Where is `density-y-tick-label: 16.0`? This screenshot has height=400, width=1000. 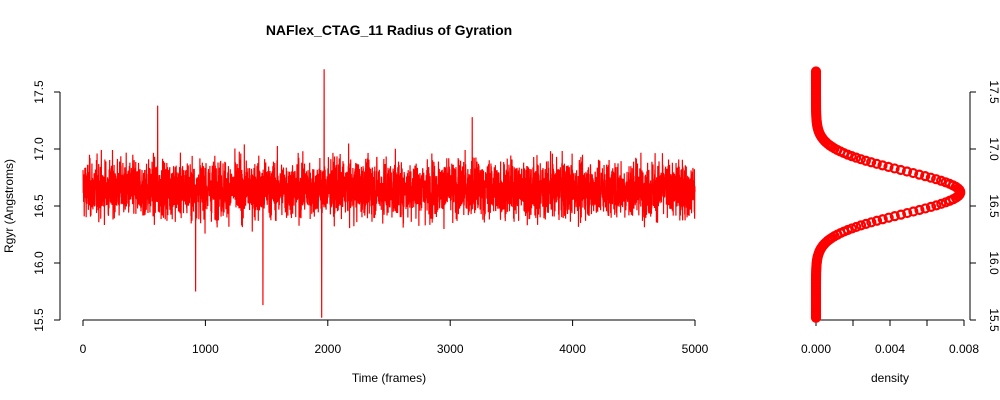
density-y-tick-label: 16.0 is located at coordinates (993, 263).